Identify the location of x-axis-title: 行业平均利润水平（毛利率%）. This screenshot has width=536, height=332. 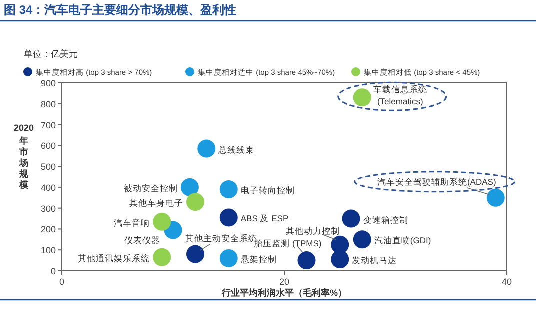
(284, 293).